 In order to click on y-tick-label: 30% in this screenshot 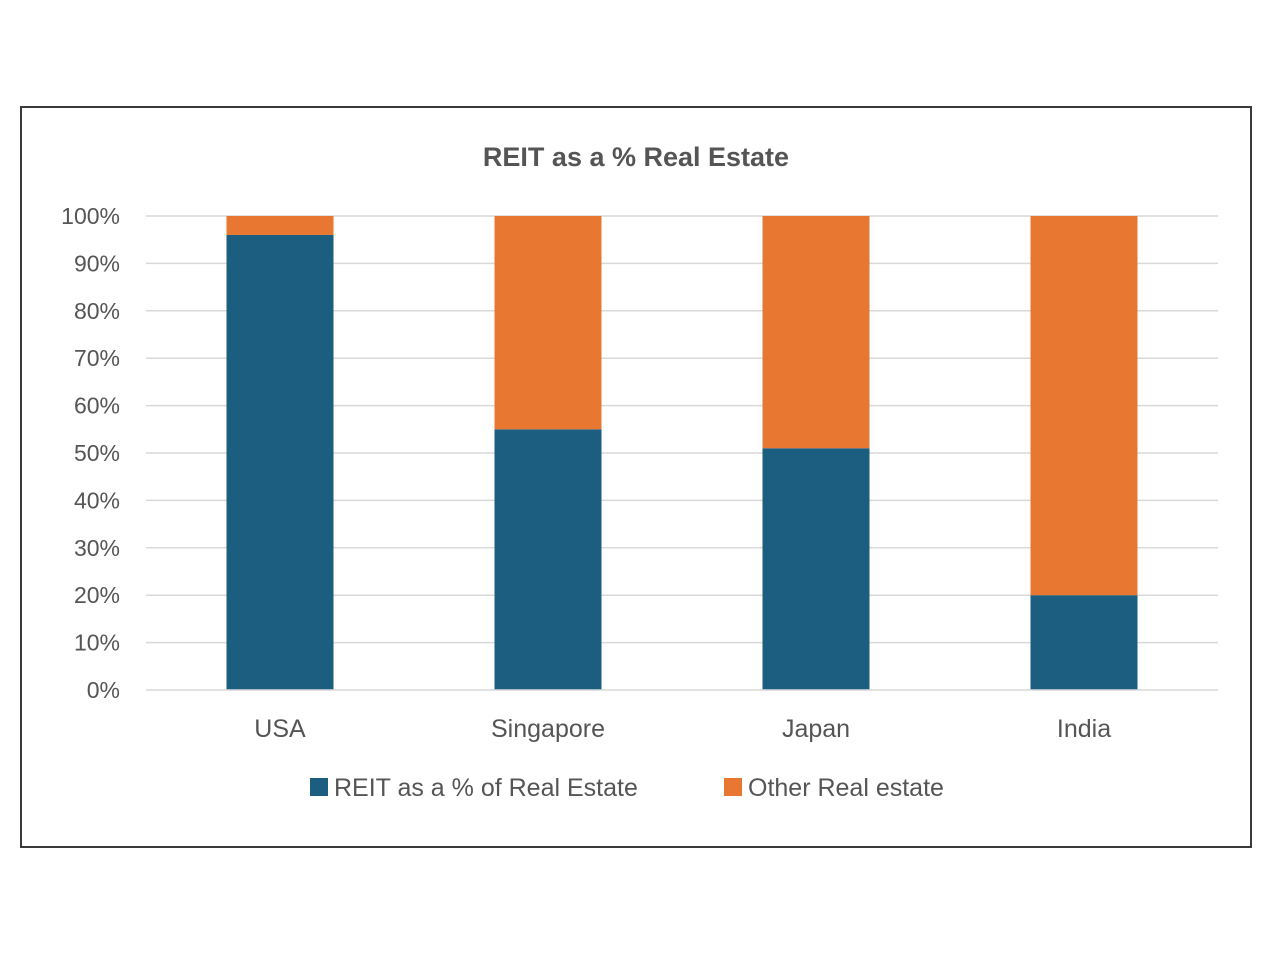, I will do `click(97, 548)`.